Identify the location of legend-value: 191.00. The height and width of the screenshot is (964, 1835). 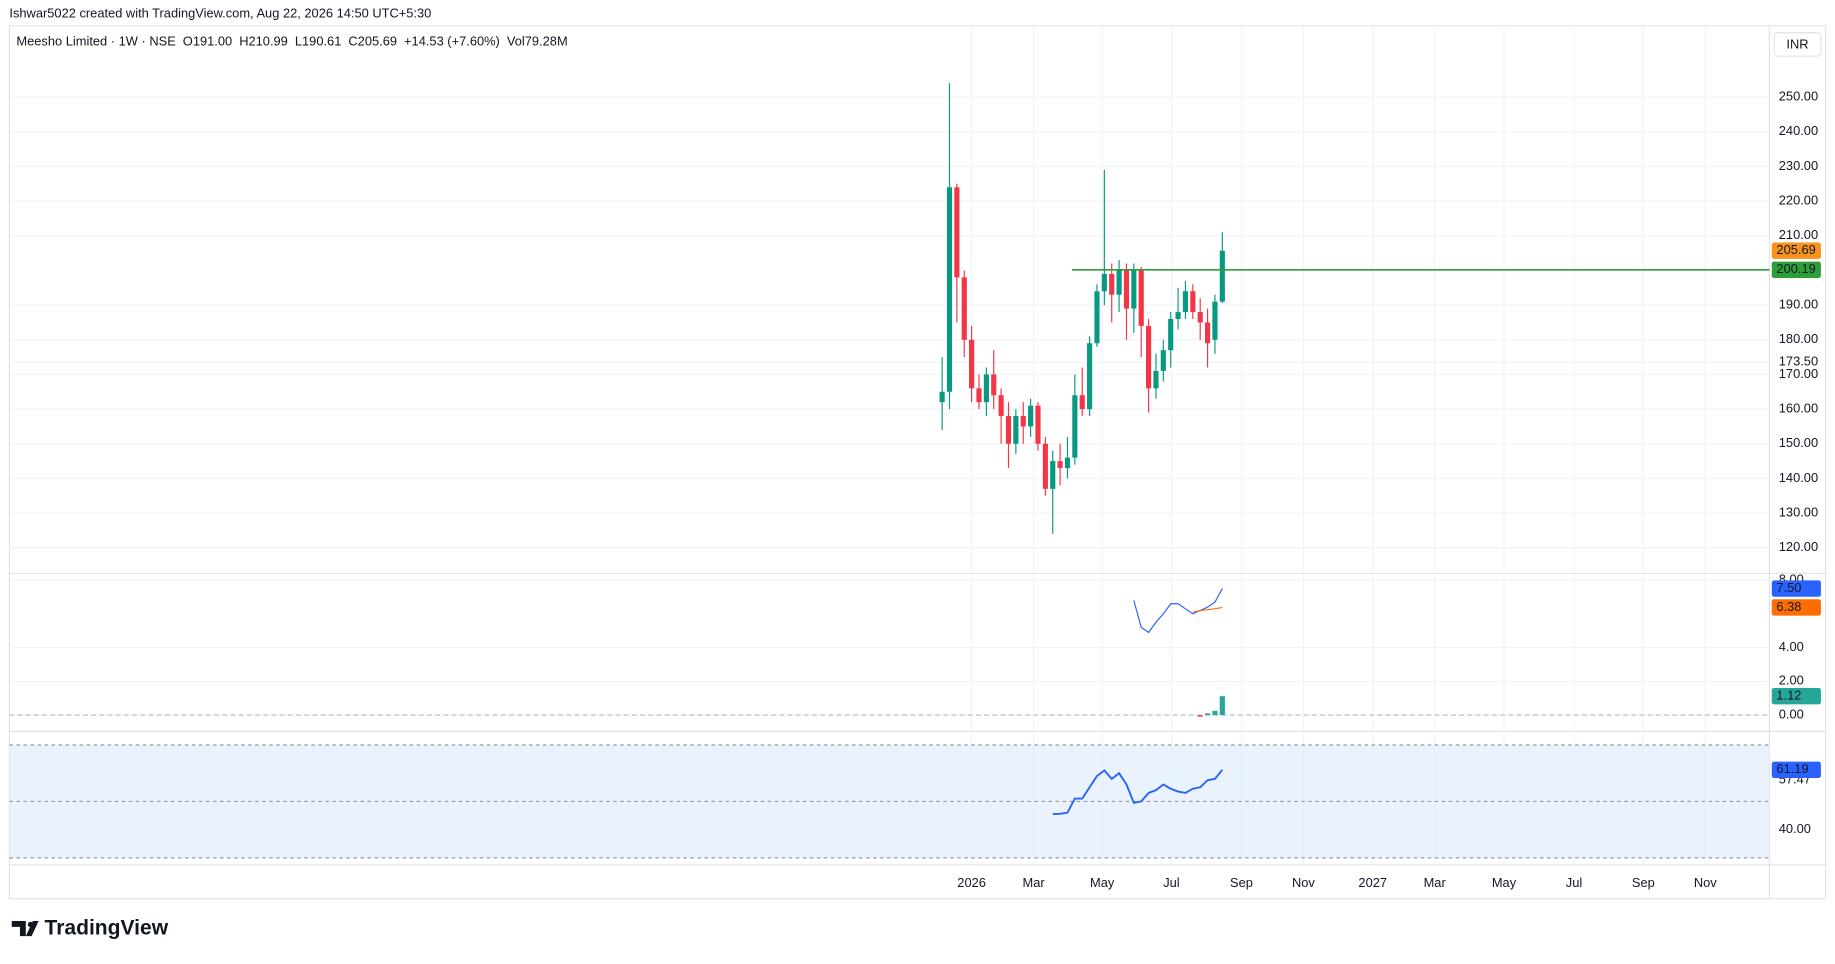
(212, 41).